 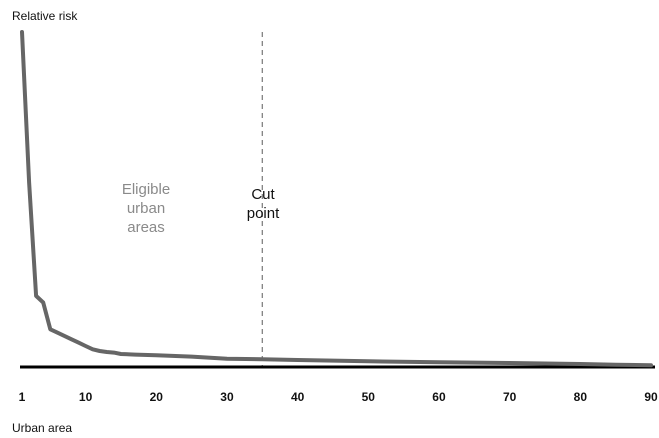 I want to click on x-tick-label: 70, so click(x=510, y=397).